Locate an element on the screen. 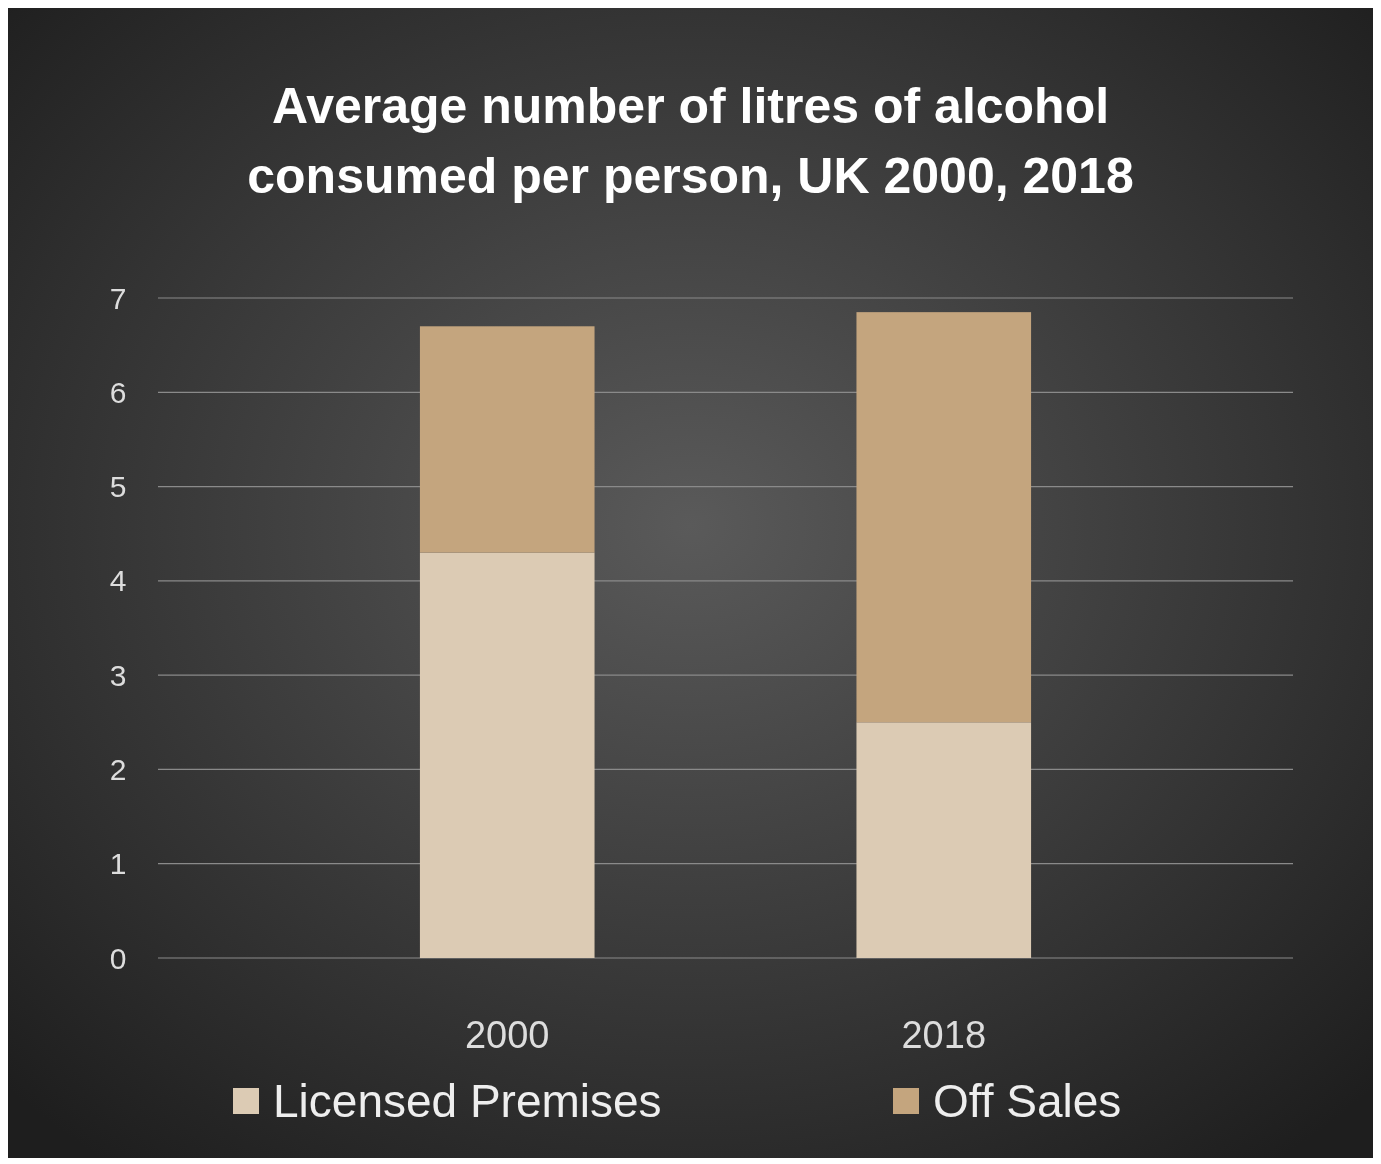 The image size is (1381, 1164). y-tick-label: 3 is located at coordinates (118, 675).